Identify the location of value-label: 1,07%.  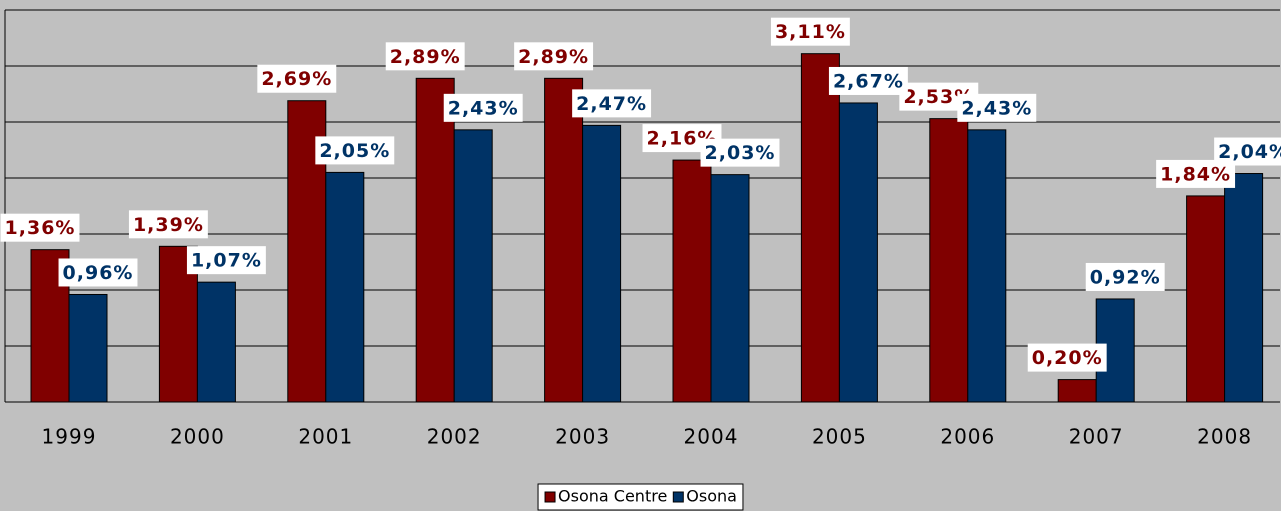
(226, 261).